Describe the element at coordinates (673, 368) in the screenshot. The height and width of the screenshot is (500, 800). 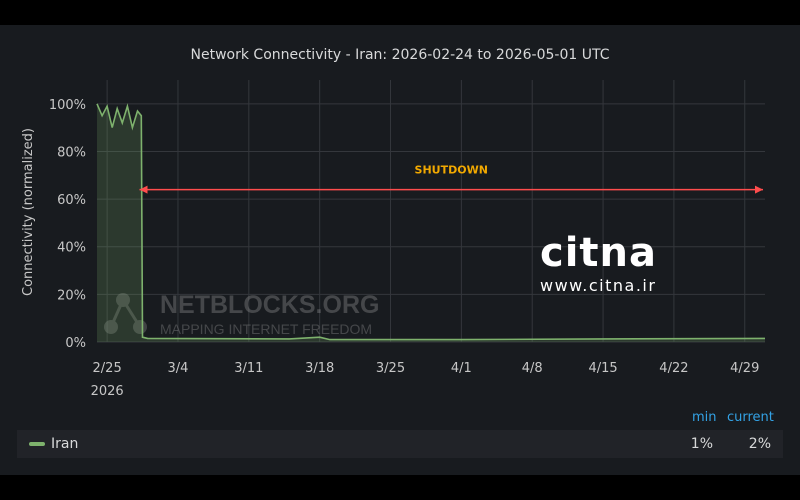
I see `x-tick-label: 4/22` at that location.